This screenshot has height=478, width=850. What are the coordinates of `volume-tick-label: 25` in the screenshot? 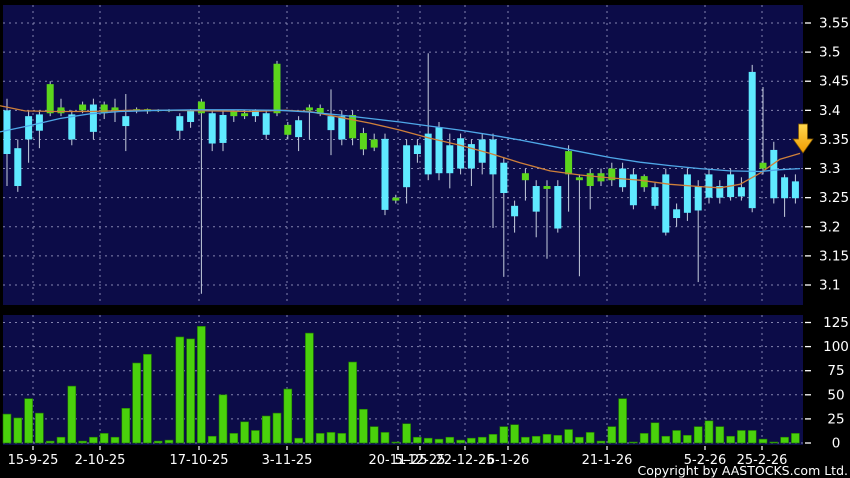 It's located at (835, 419).